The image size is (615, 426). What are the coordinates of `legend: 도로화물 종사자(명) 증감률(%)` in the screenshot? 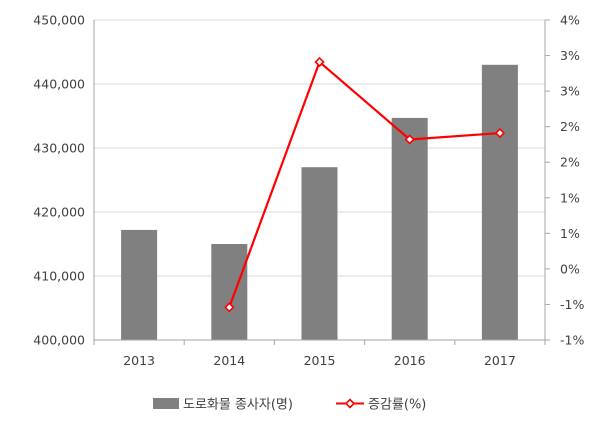 It's located at (289, 405).